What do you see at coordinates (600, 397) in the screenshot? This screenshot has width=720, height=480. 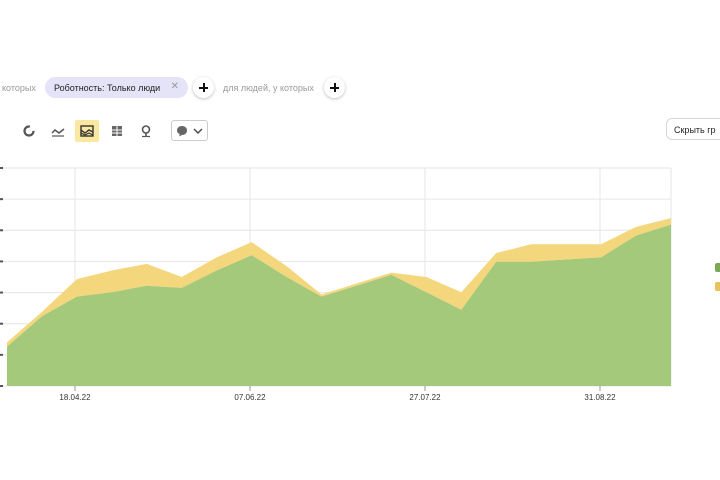 I see `x-tick-label: 31.08.22` at bounding box center [600, 397].